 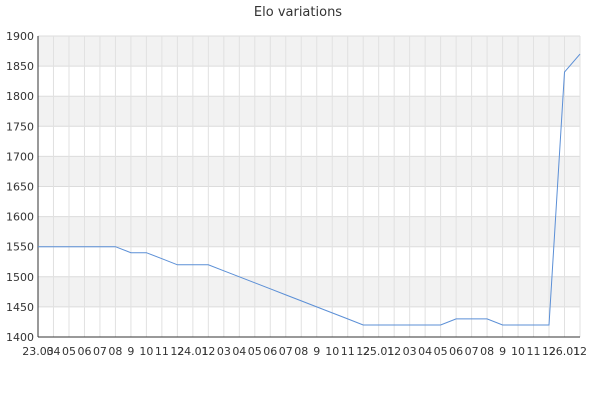 What do you see at coordinates (20, 96) in the screenshot?
I see `y-tick-label: 1800` at bounding box center [20, 96].